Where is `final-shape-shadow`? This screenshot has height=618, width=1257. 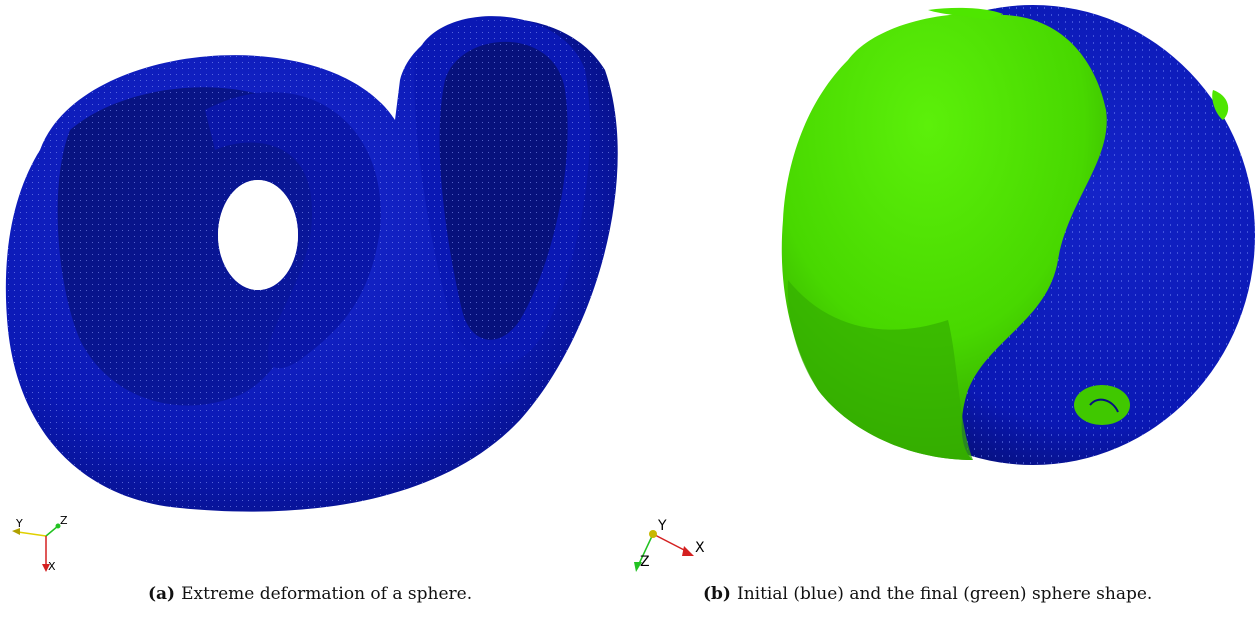 final-shape-shadow is located at coordinates (880, 370).